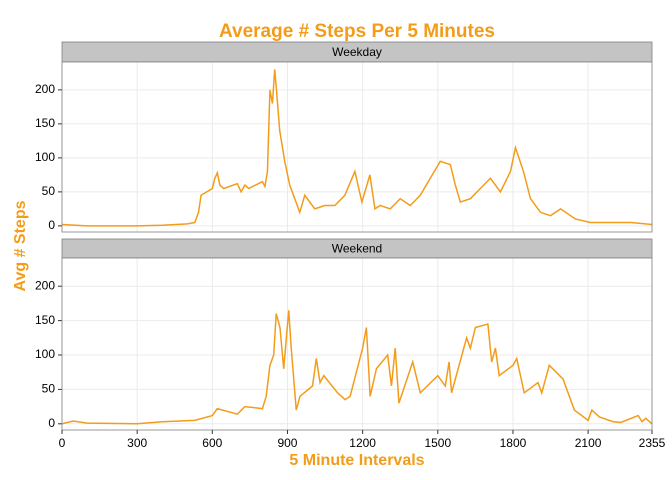 The image size is (672, 480). What do you see at coordinates (287, 443) in the screenshot?
I see `x-tick-label: 900` at bounding box center [287, 443].